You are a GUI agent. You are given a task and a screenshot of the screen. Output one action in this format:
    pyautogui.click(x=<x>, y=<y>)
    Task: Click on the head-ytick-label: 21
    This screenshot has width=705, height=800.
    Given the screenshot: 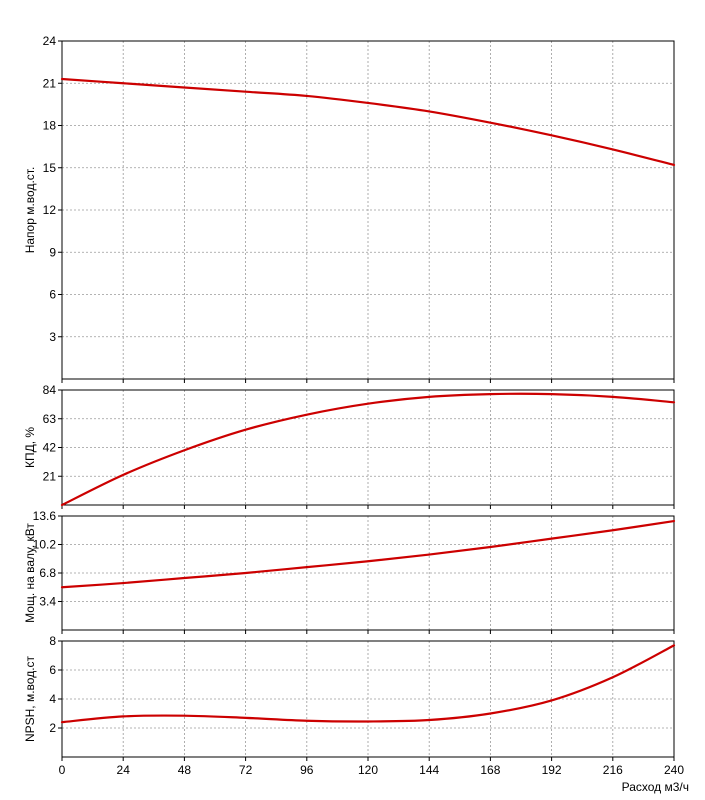 What is the action you would take?
    pyautogui.click(x=50, y=83)
    